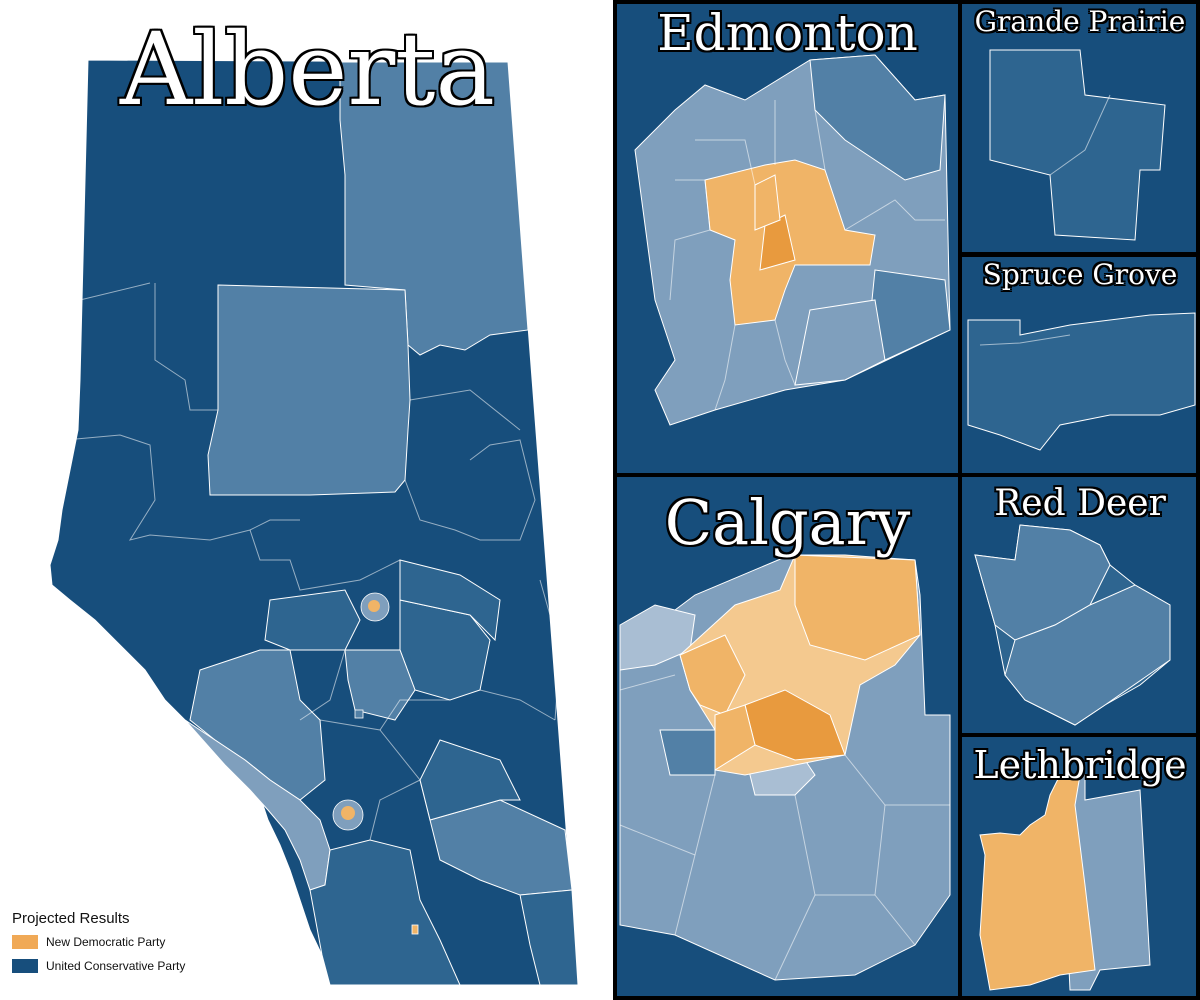  I want to click on alberta-title: Alberta, so click(307, 69).